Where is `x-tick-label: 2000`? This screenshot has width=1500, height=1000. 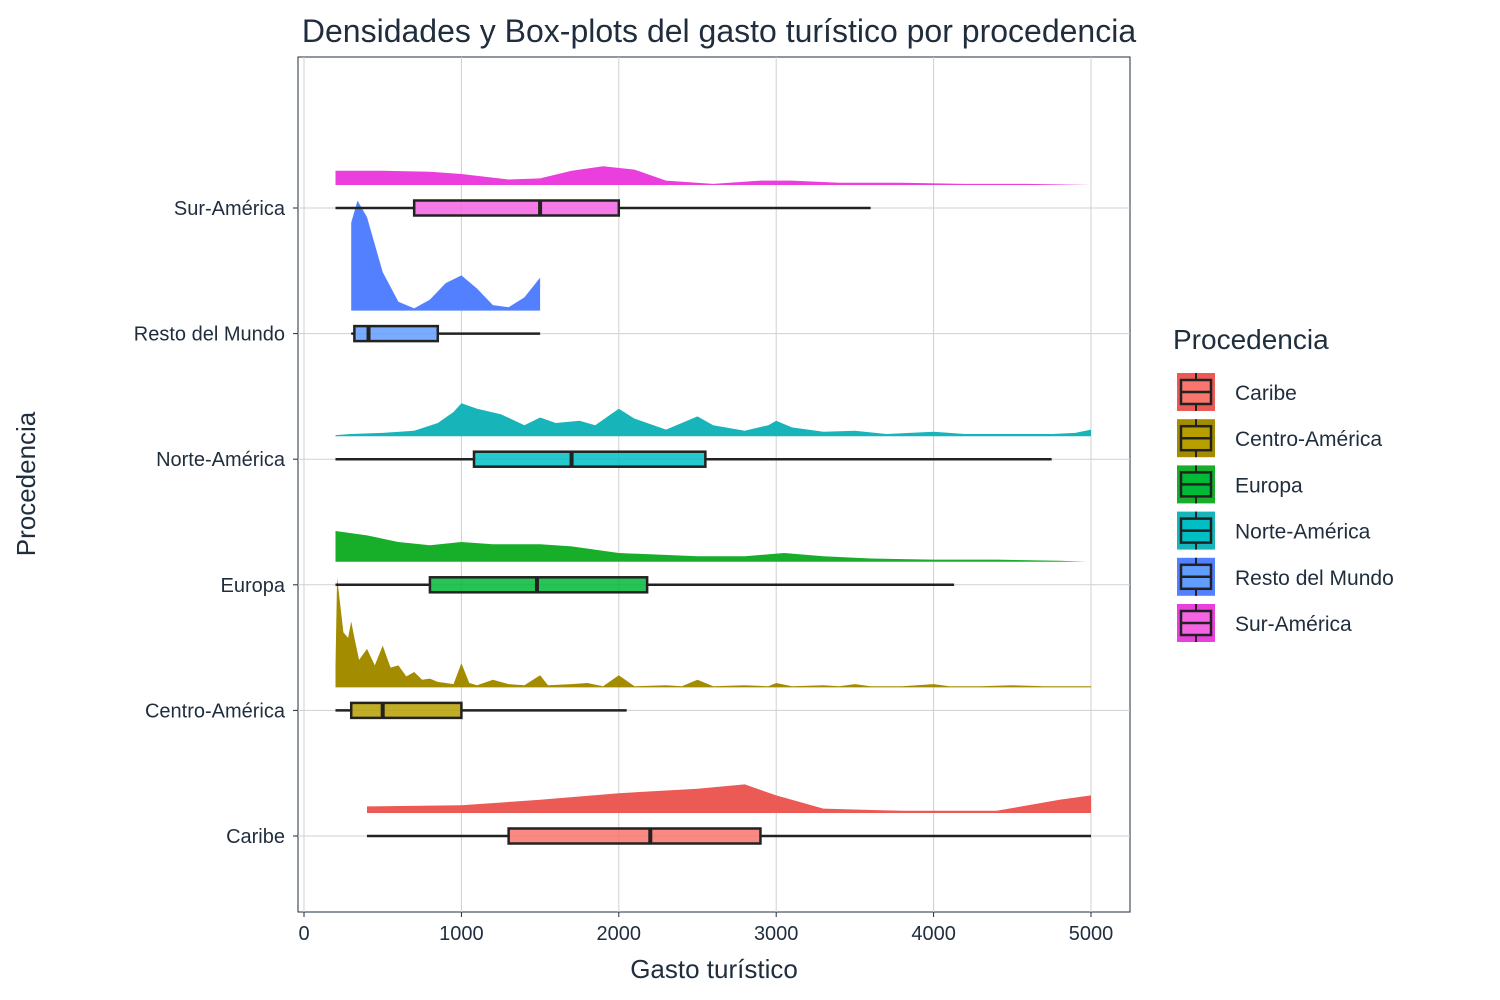
x-tick-label: 2000 is located at coordinates (619, 934).